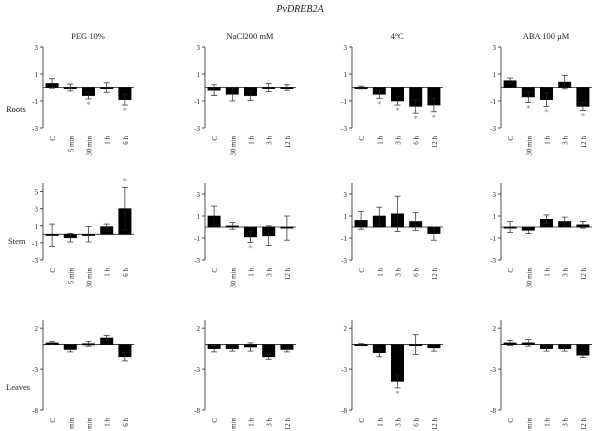  I want to click on panel-leaves-nacl200-mm: -8 -3 2 C 30 min 1 h 3 h 12 h, so click(245, 375).